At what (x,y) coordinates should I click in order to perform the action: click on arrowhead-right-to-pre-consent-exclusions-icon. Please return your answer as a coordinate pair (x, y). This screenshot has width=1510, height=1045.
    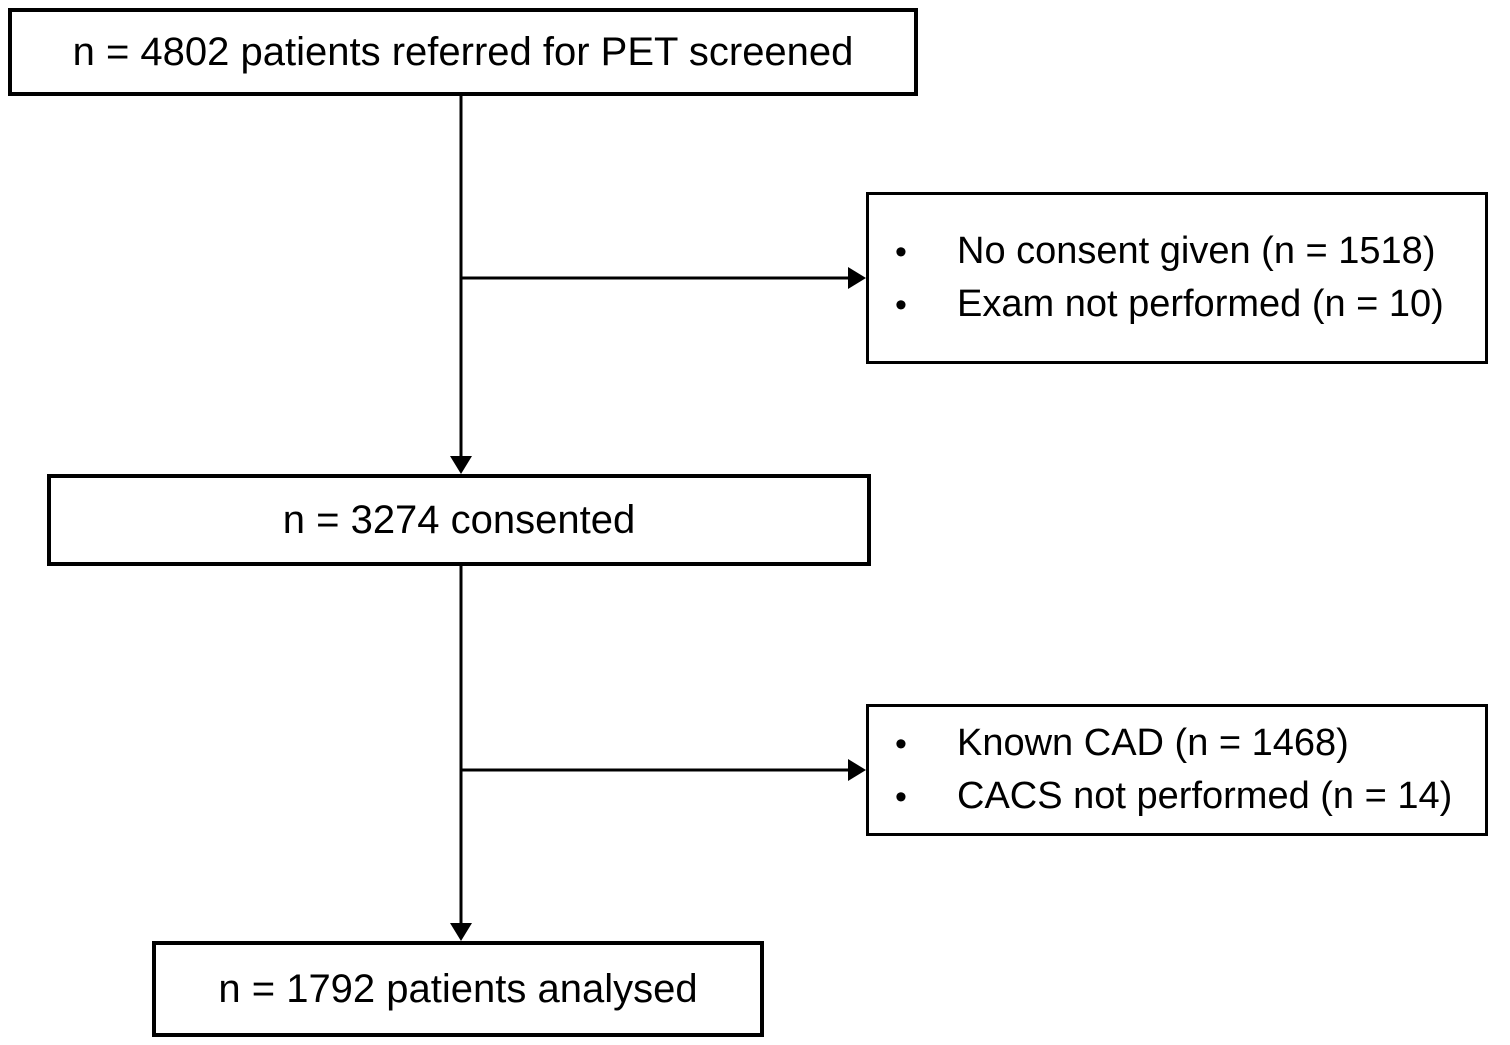
    Looking at the image, I should click on (857, 278).